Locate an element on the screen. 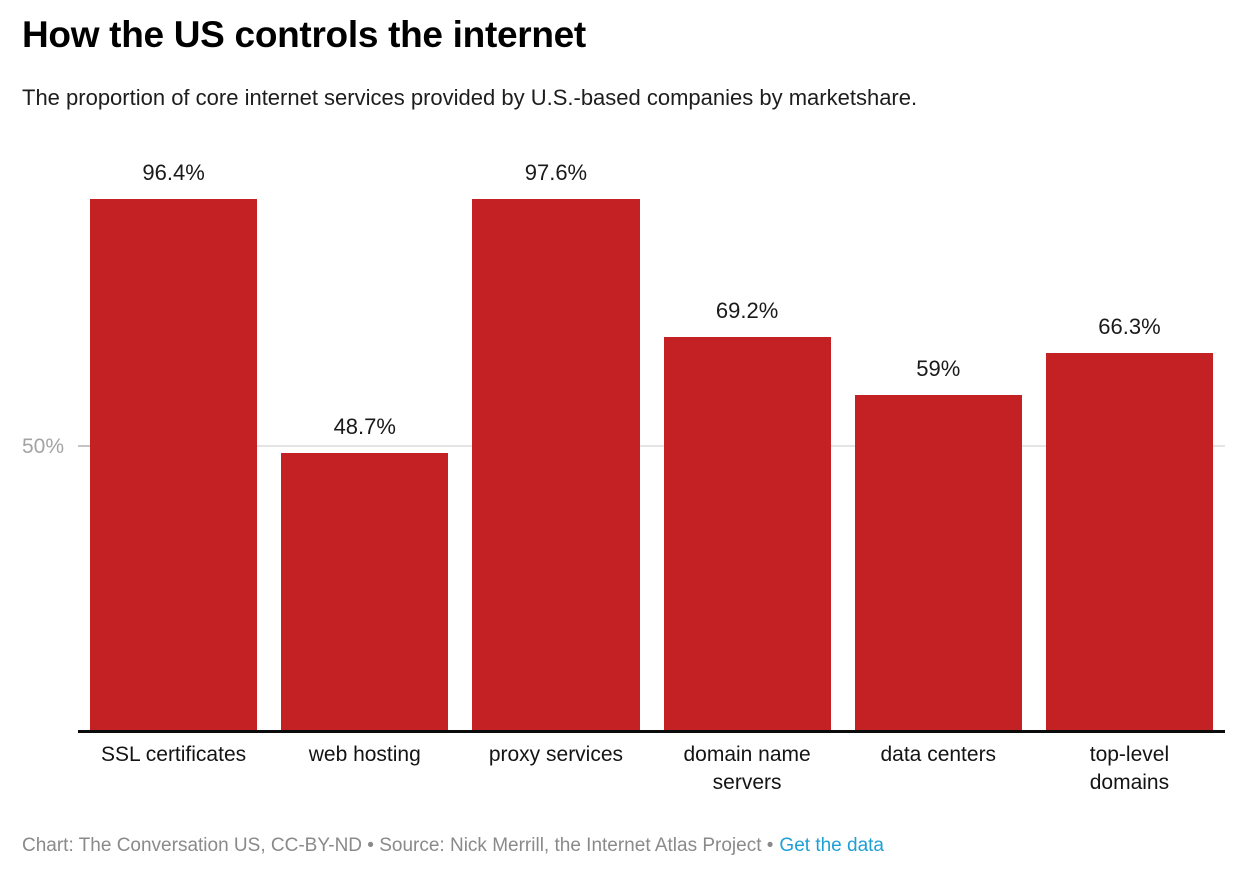  x-axis-label-web-hosting: web hosting is located at coordinates (364, 754).